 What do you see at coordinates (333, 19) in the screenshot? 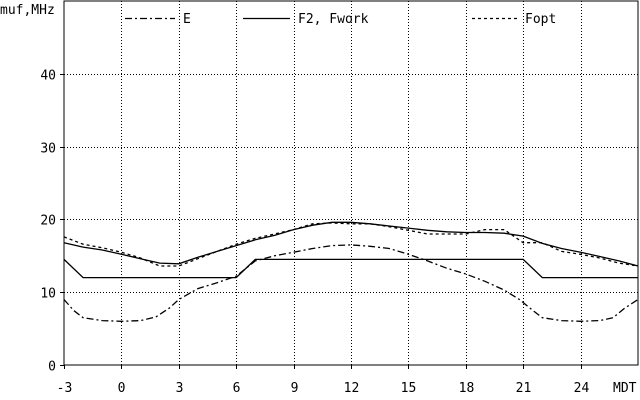
I see `legend-label-1: F2, Fwork` at bounding box center [333, 19].